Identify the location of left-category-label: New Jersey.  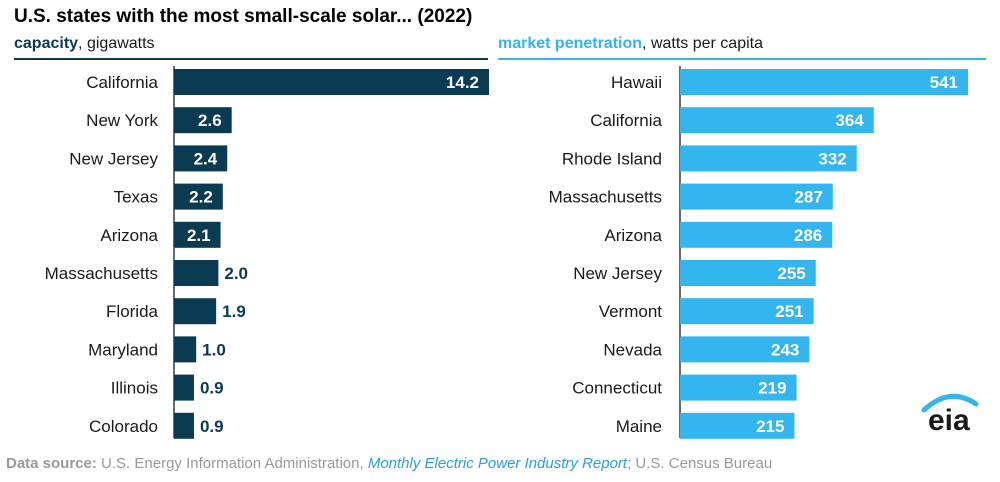
(113, 158).